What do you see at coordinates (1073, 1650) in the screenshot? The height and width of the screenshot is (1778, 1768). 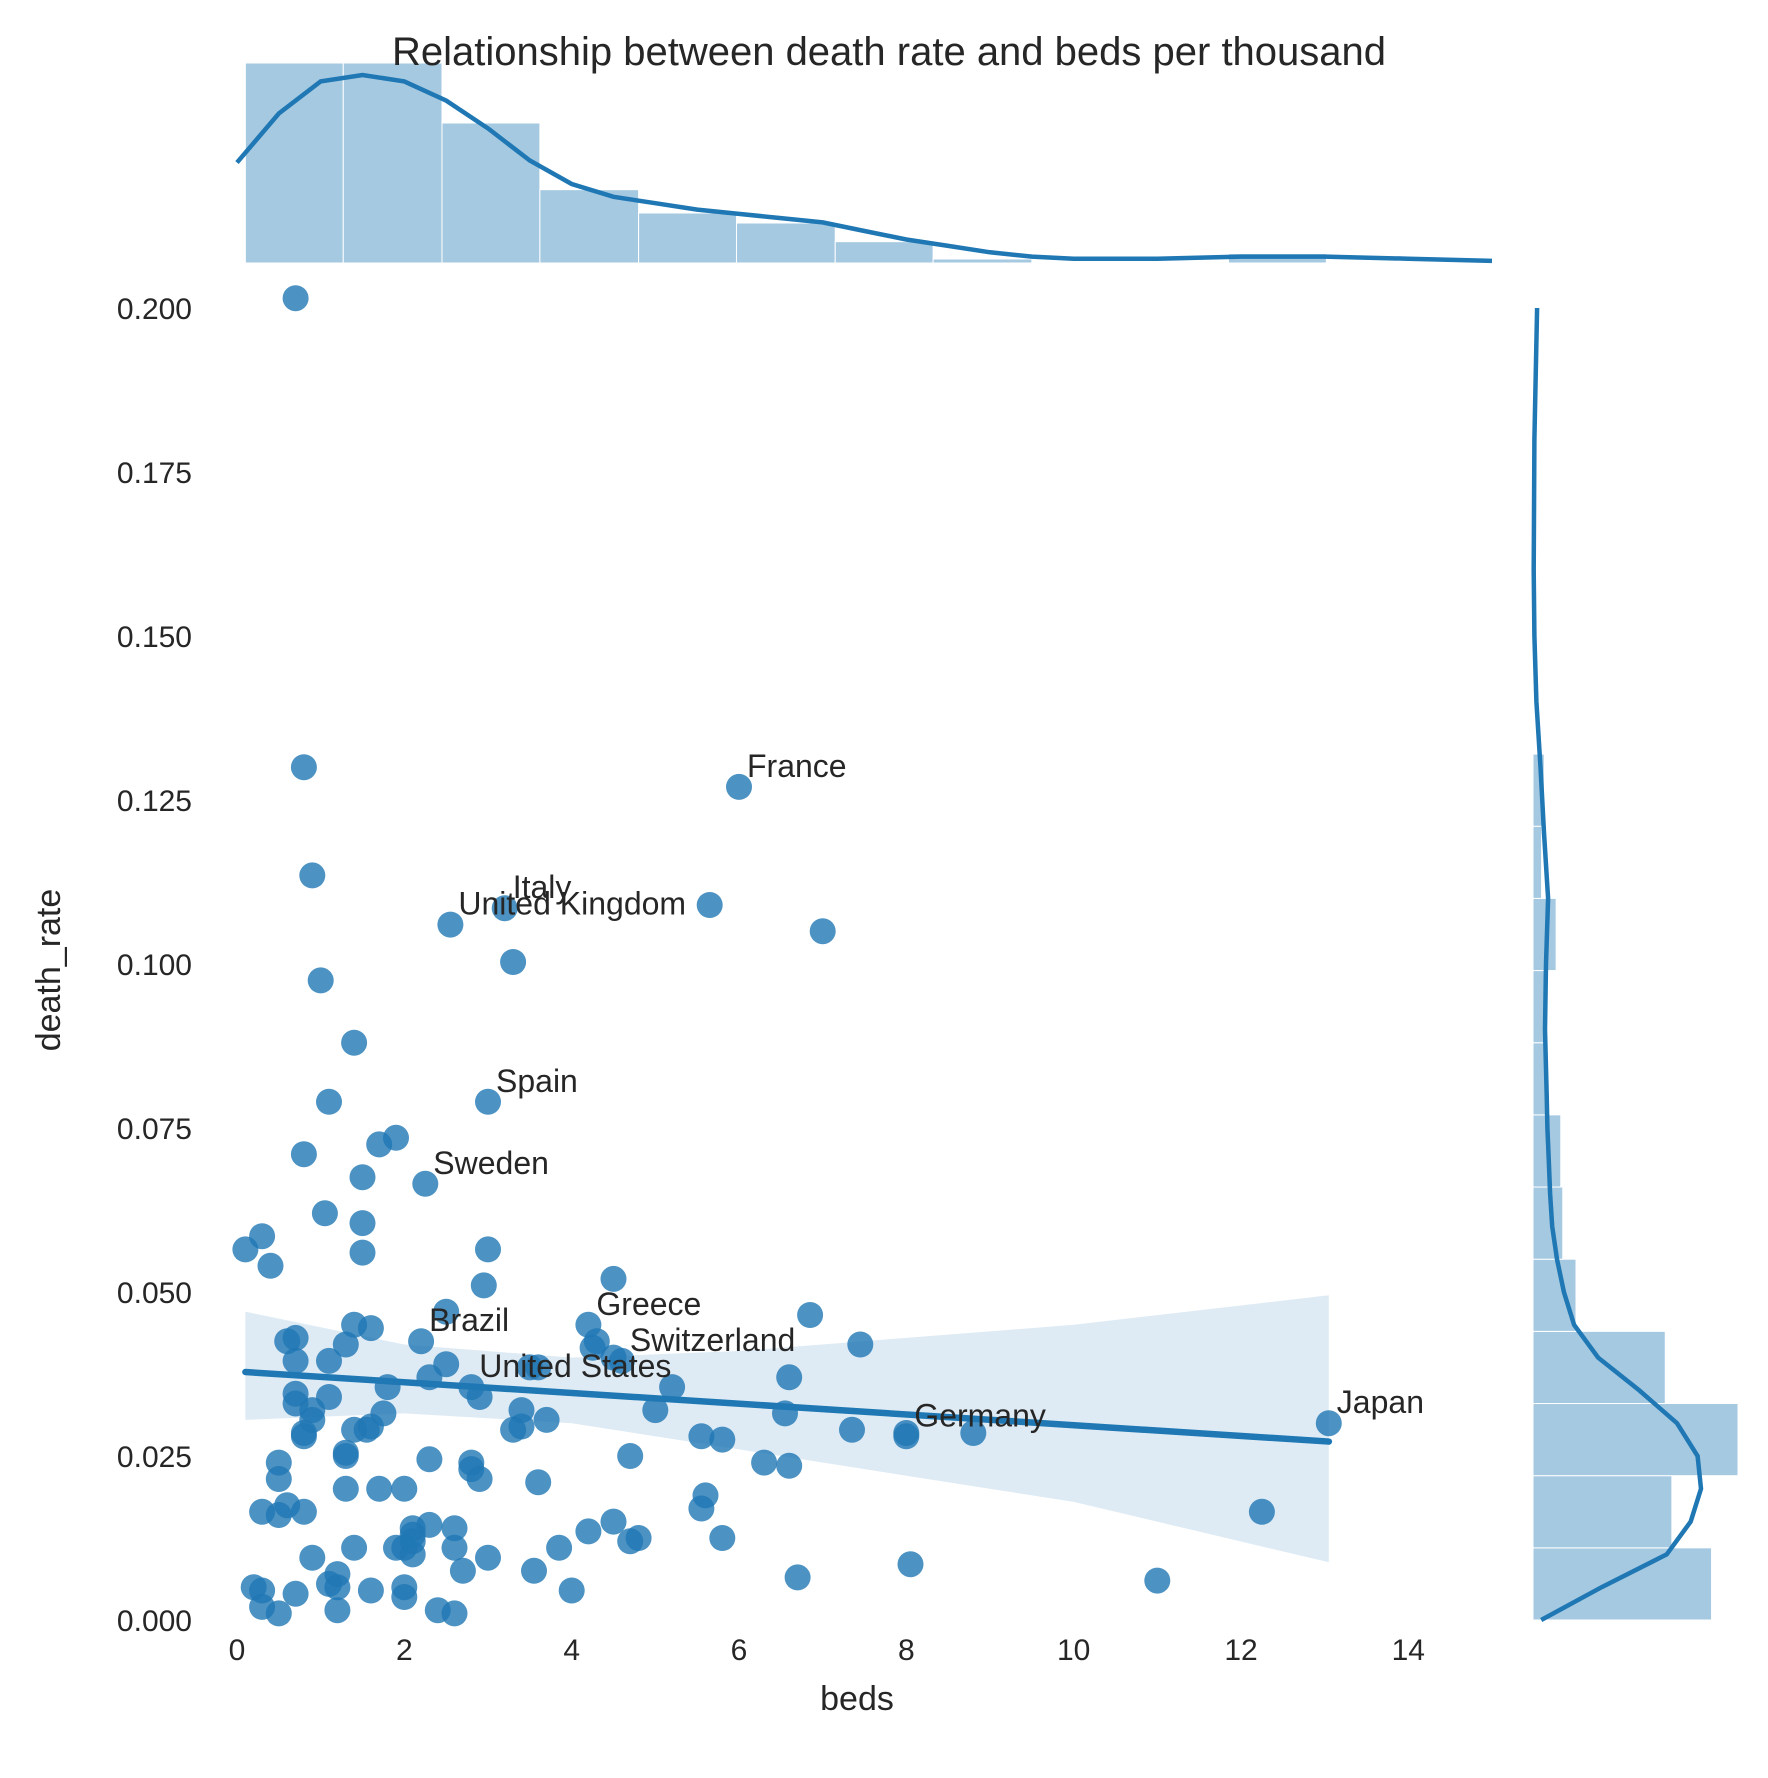 I see `x-tick-label: 10` at bounding box center [1073, 1650].